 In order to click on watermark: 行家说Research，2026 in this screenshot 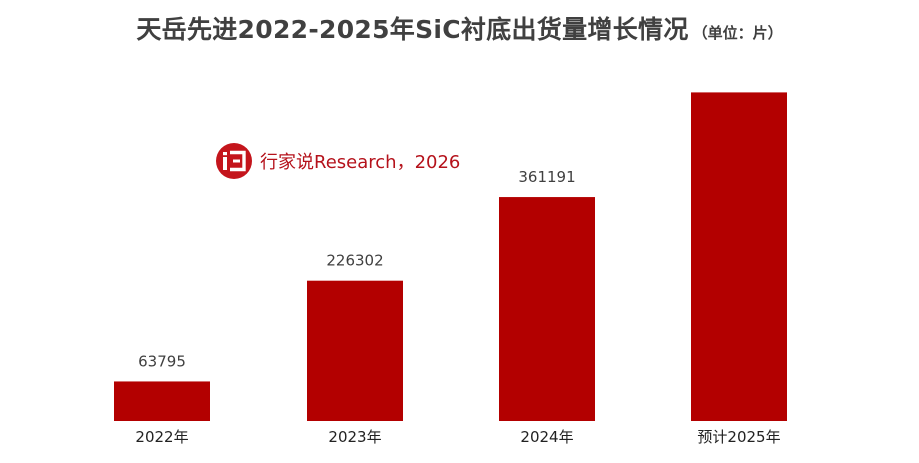, I will do `click(338, 161)`.